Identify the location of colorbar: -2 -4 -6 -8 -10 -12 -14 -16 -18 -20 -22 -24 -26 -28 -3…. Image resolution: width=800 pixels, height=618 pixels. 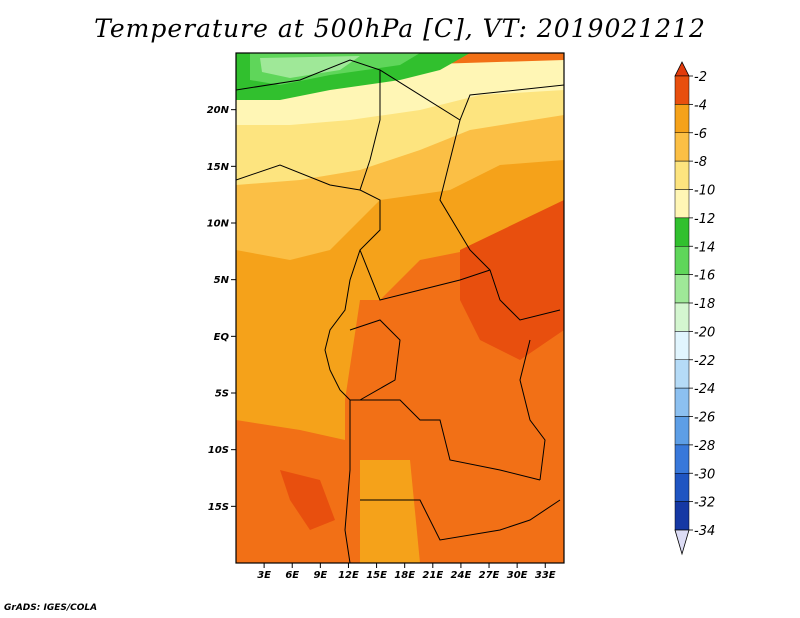
(694, 308).